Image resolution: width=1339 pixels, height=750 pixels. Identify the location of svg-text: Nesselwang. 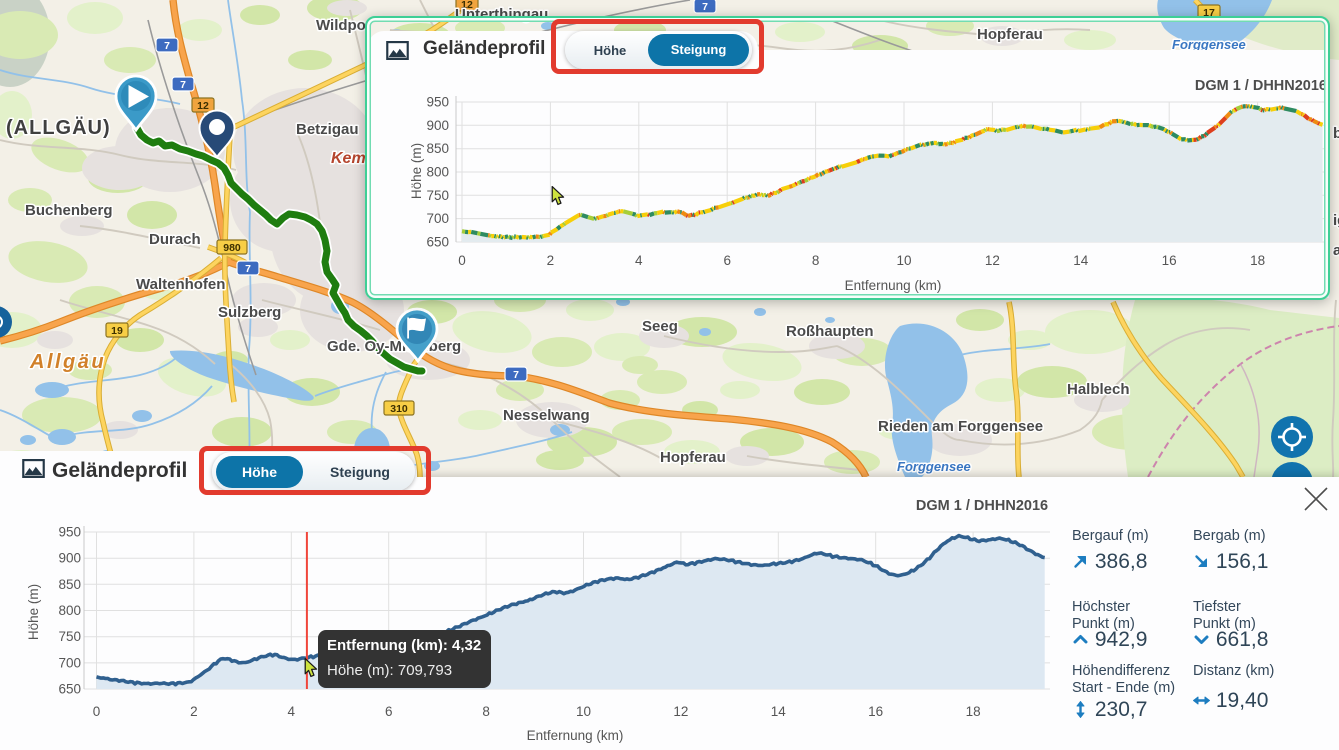
(546, 415).